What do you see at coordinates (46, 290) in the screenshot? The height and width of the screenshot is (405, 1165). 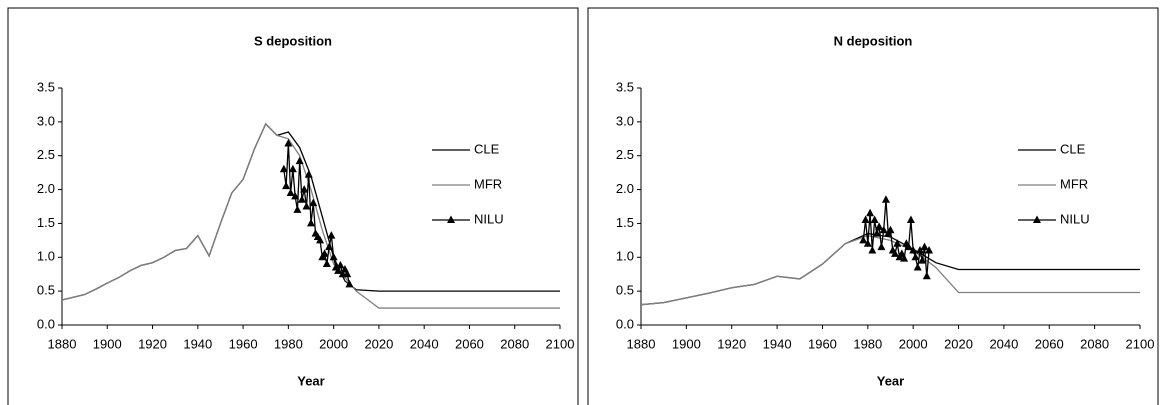 I see `y-tick-label: 0.5` at bounding box center [46, 290].